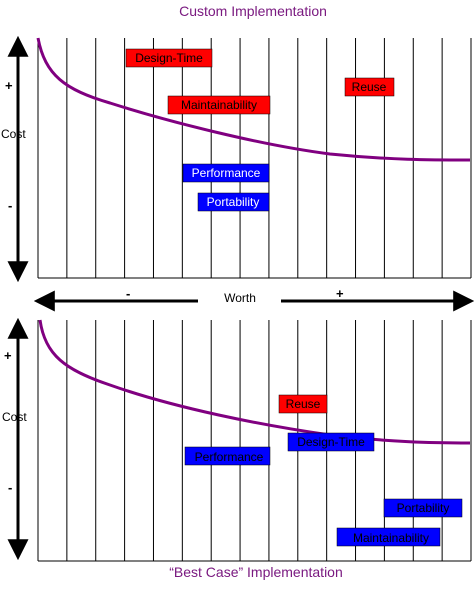 The height and width of the screenshot is (591, 474). I want to click on bottom-cost-label: Cost, so click(14, 417).